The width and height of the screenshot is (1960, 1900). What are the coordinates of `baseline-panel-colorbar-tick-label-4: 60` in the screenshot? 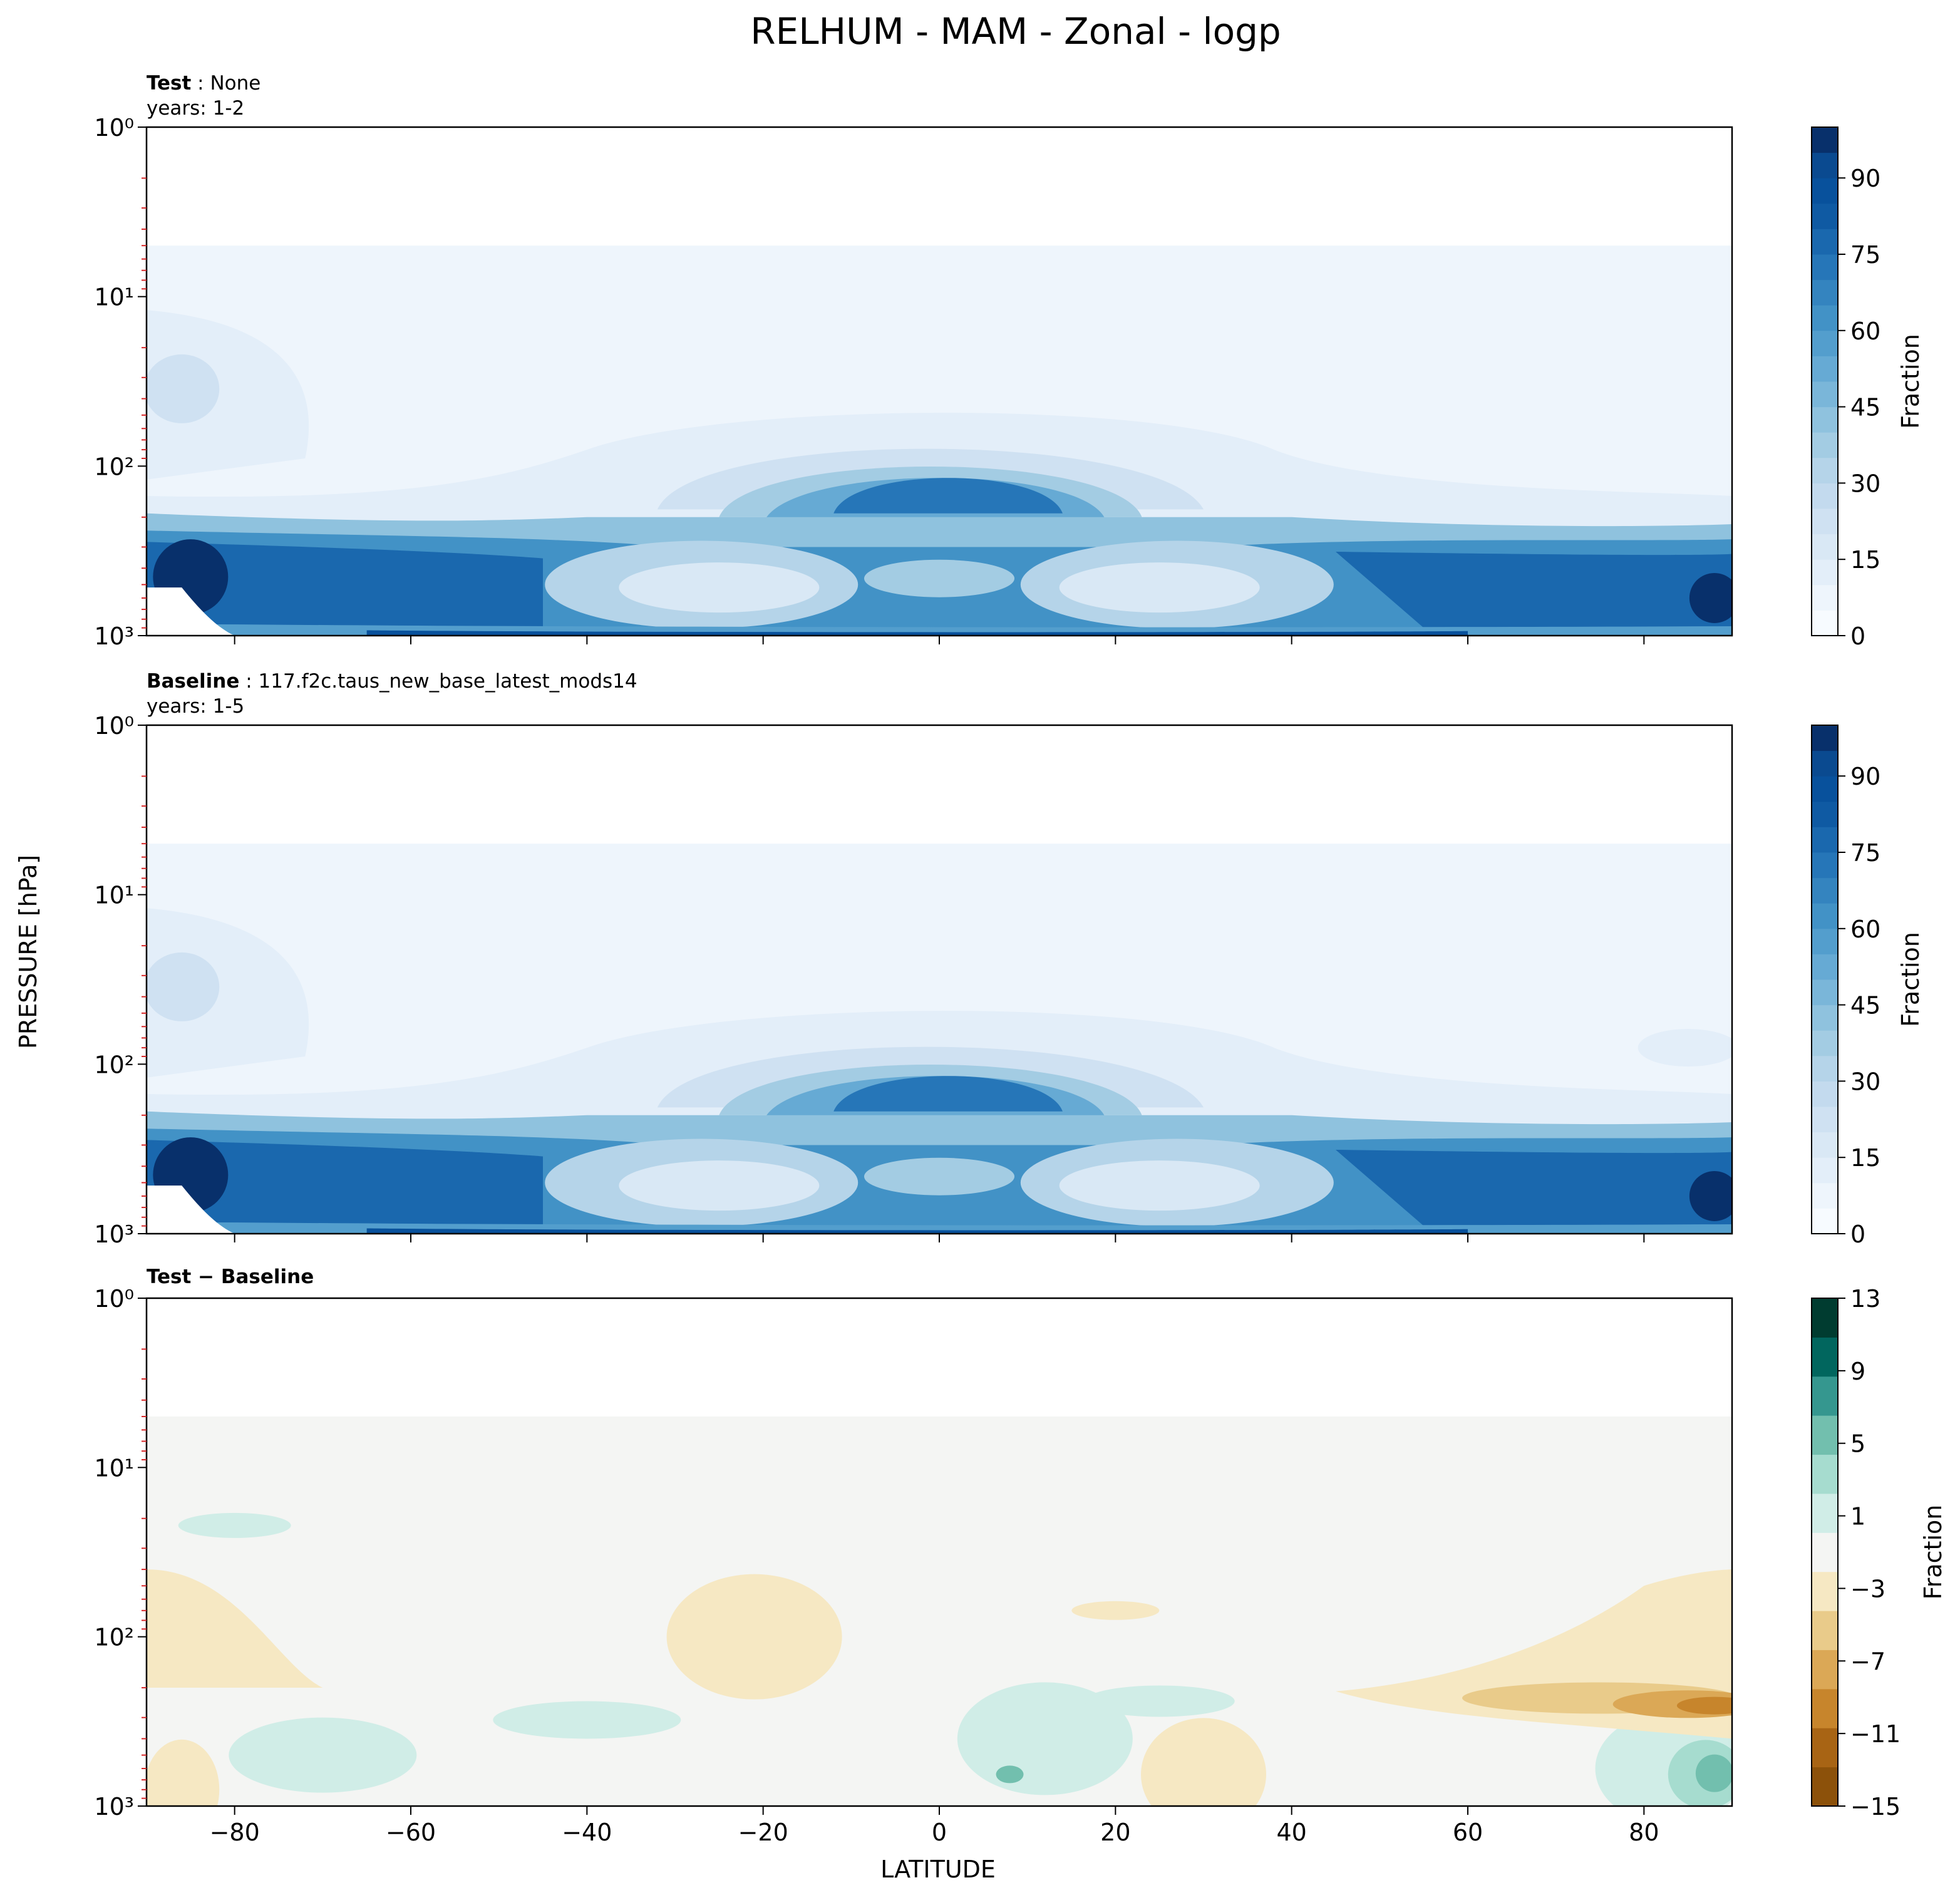 It's located at (1865, 929).